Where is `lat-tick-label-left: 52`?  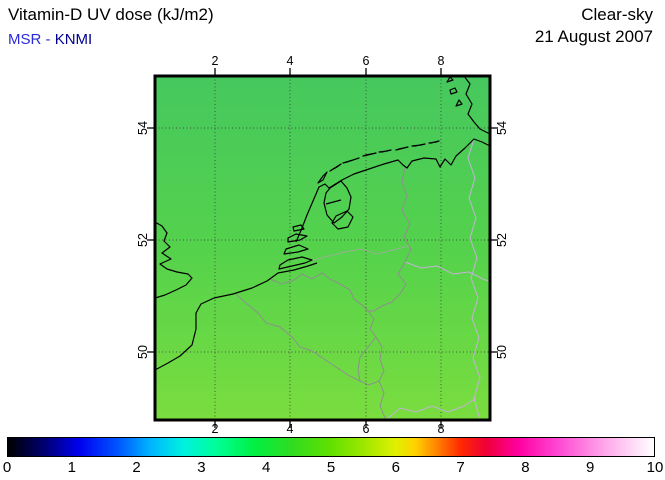
lat-tick-label-left: 52 is located at coordinates (143, 240).